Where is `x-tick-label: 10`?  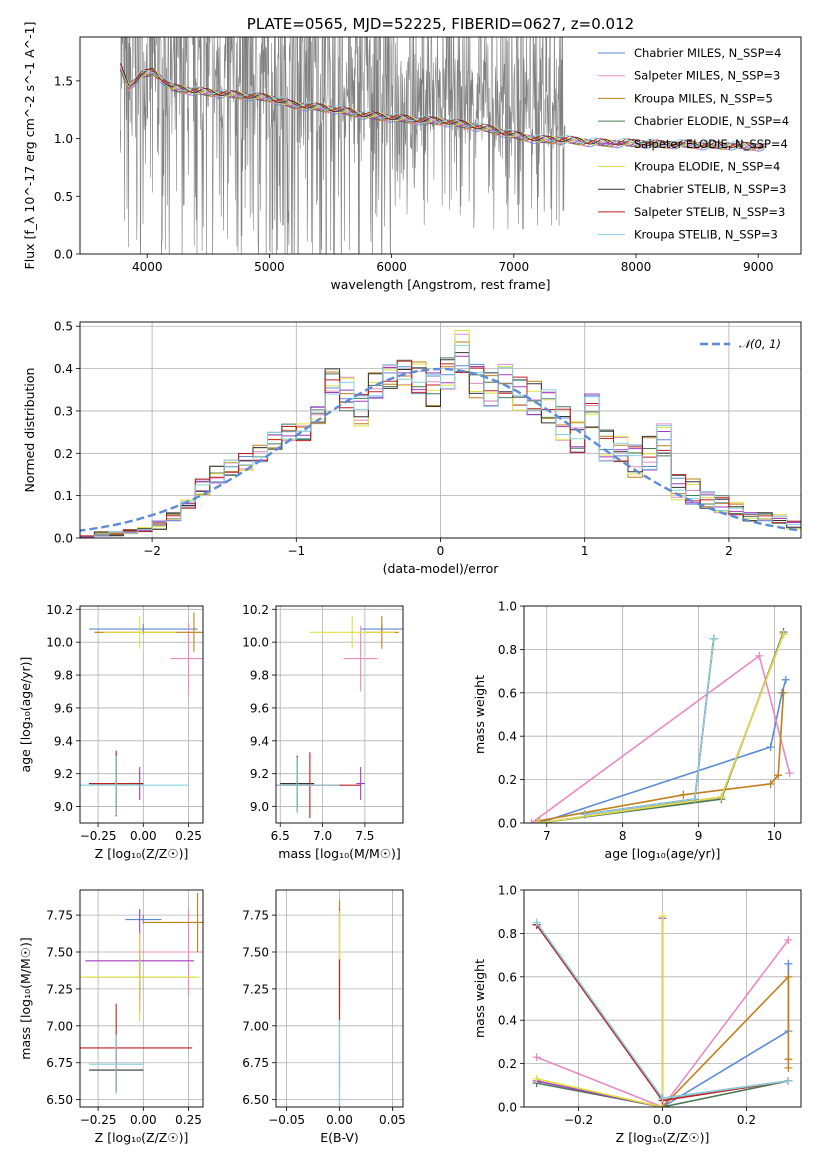
x-tick-label: 10 is located at coordinates (774, 836).